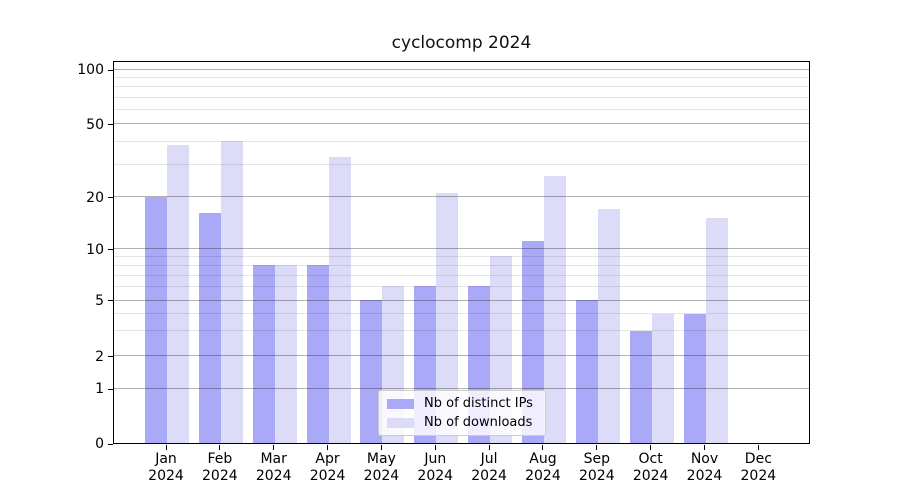 The height and width of the screenshot is (500, 900). What do you see at coordinates (99, 300) in the screenshot?
I see `y-axis-tick-label: 5` at bounding box center [99, 300].